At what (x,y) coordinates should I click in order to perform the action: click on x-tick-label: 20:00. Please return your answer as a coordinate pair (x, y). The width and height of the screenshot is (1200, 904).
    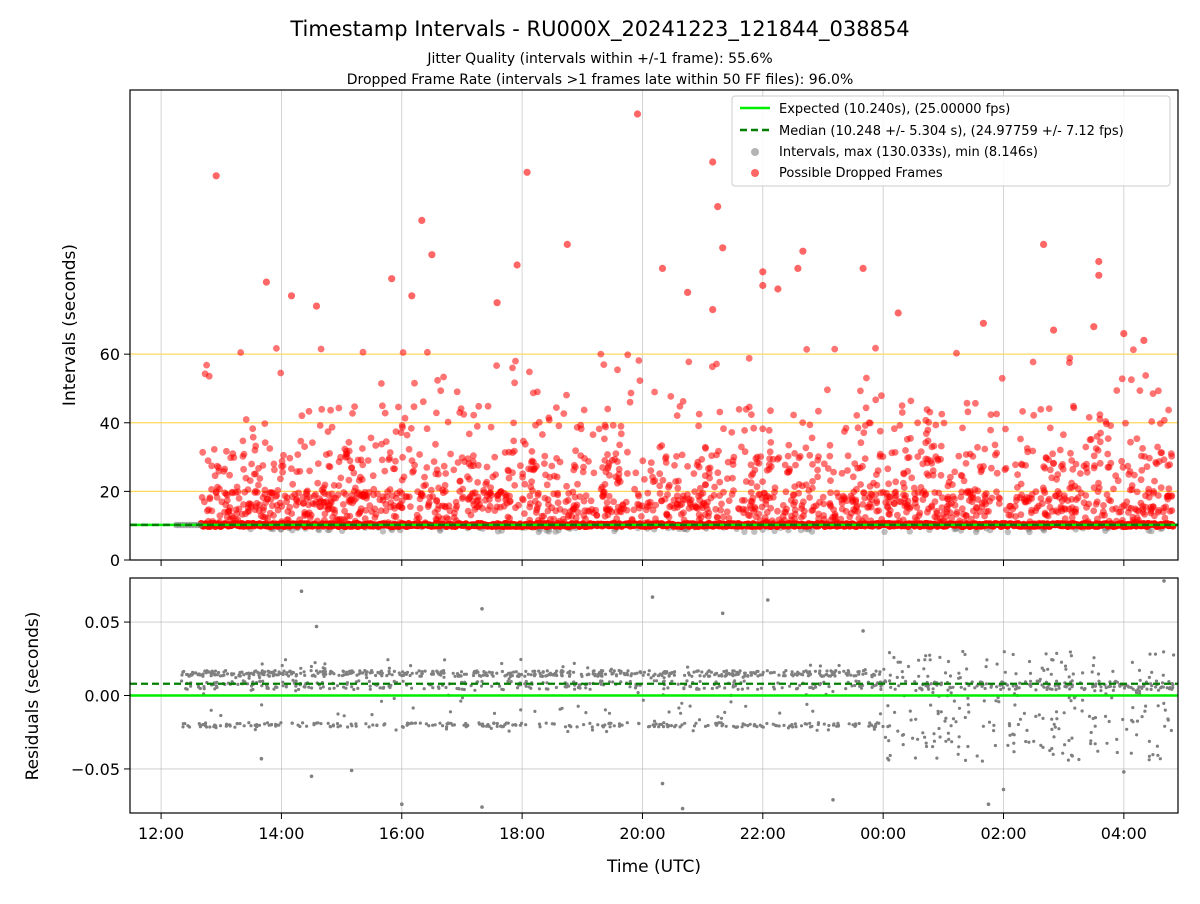
    Looking at the image, I should click on (642, 833).